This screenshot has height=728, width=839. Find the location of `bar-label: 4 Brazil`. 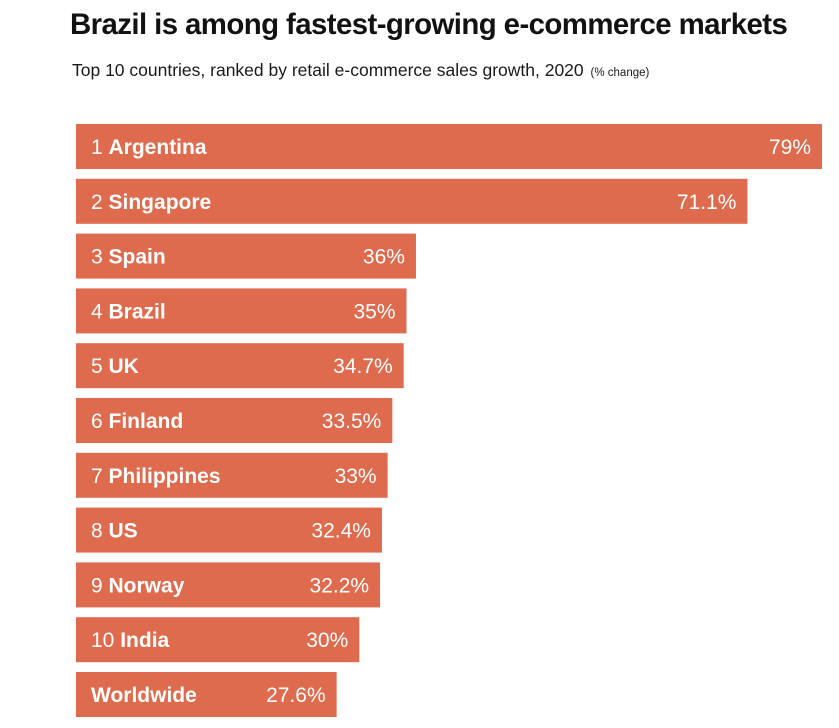

bar-label: 4 Brazil is located at coordinates (128, 311).